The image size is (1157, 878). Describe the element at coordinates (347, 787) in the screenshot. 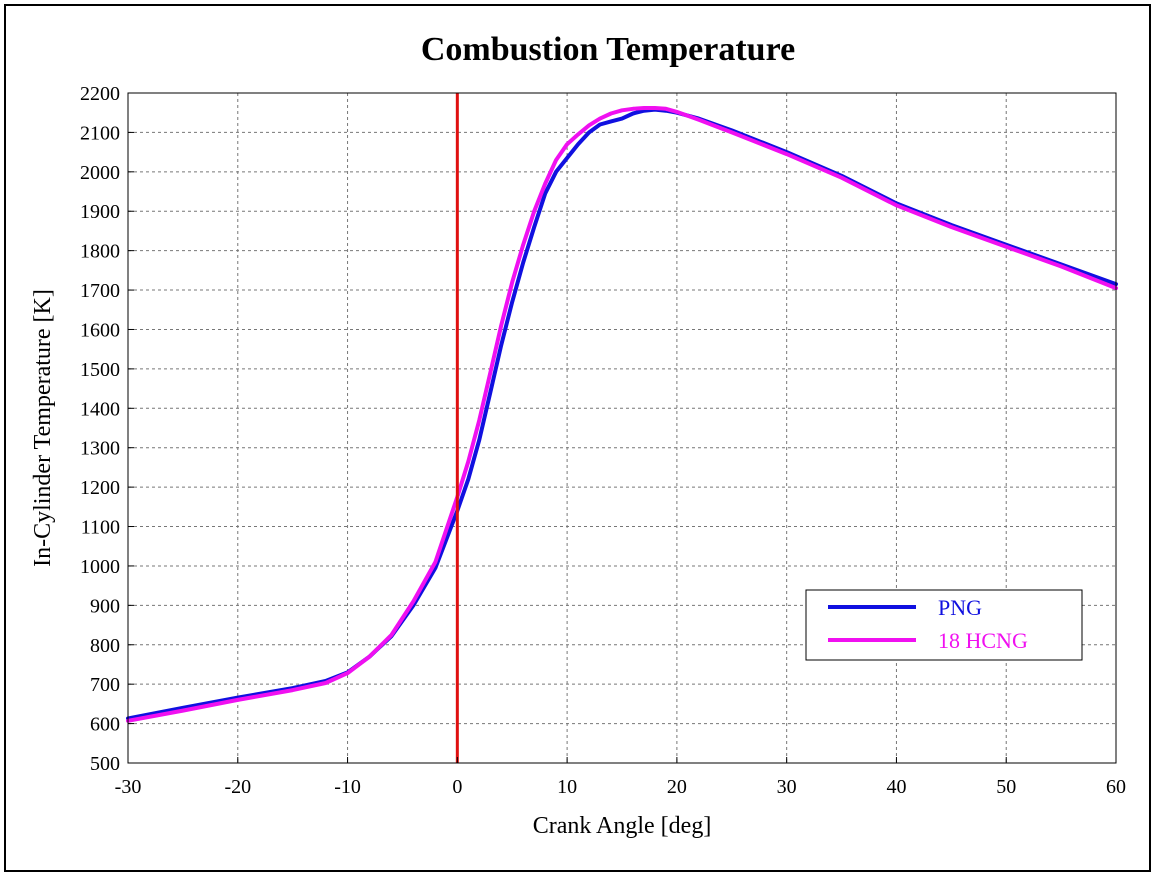

I see `x-tick-label: -10` at that location.